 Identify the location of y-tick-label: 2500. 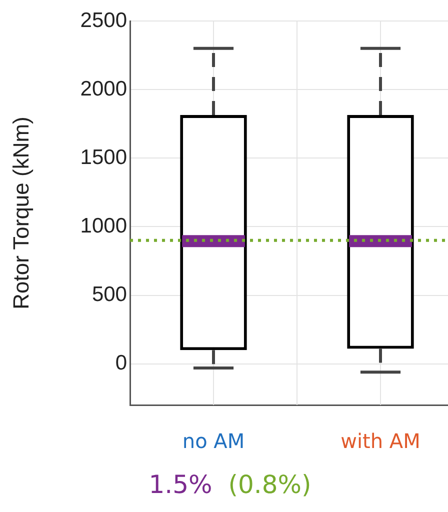
(103, 20).